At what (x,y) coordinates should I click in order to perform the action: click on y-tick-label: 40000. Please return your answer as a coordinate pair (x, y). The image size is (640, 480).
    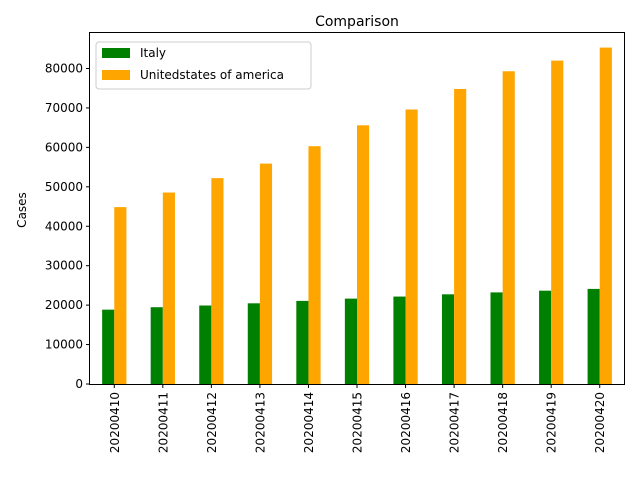
    Looking at the image, I should click on (64, 226).